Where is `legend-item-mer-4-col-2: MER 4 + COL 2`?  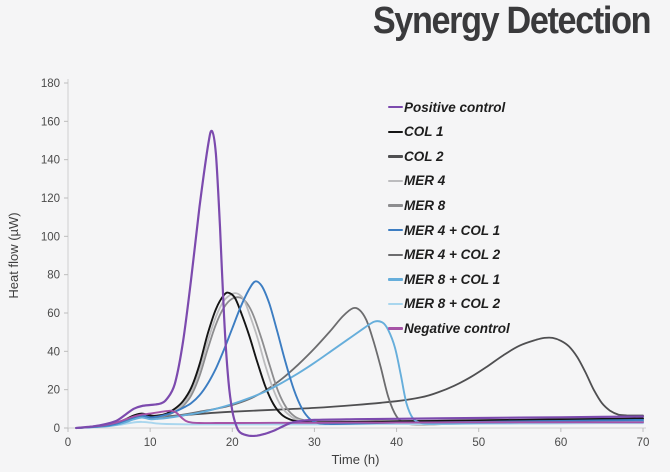
legend-item-mer-4-col-2: MER 4 + COL 2 is located at coordinates (449, 255).